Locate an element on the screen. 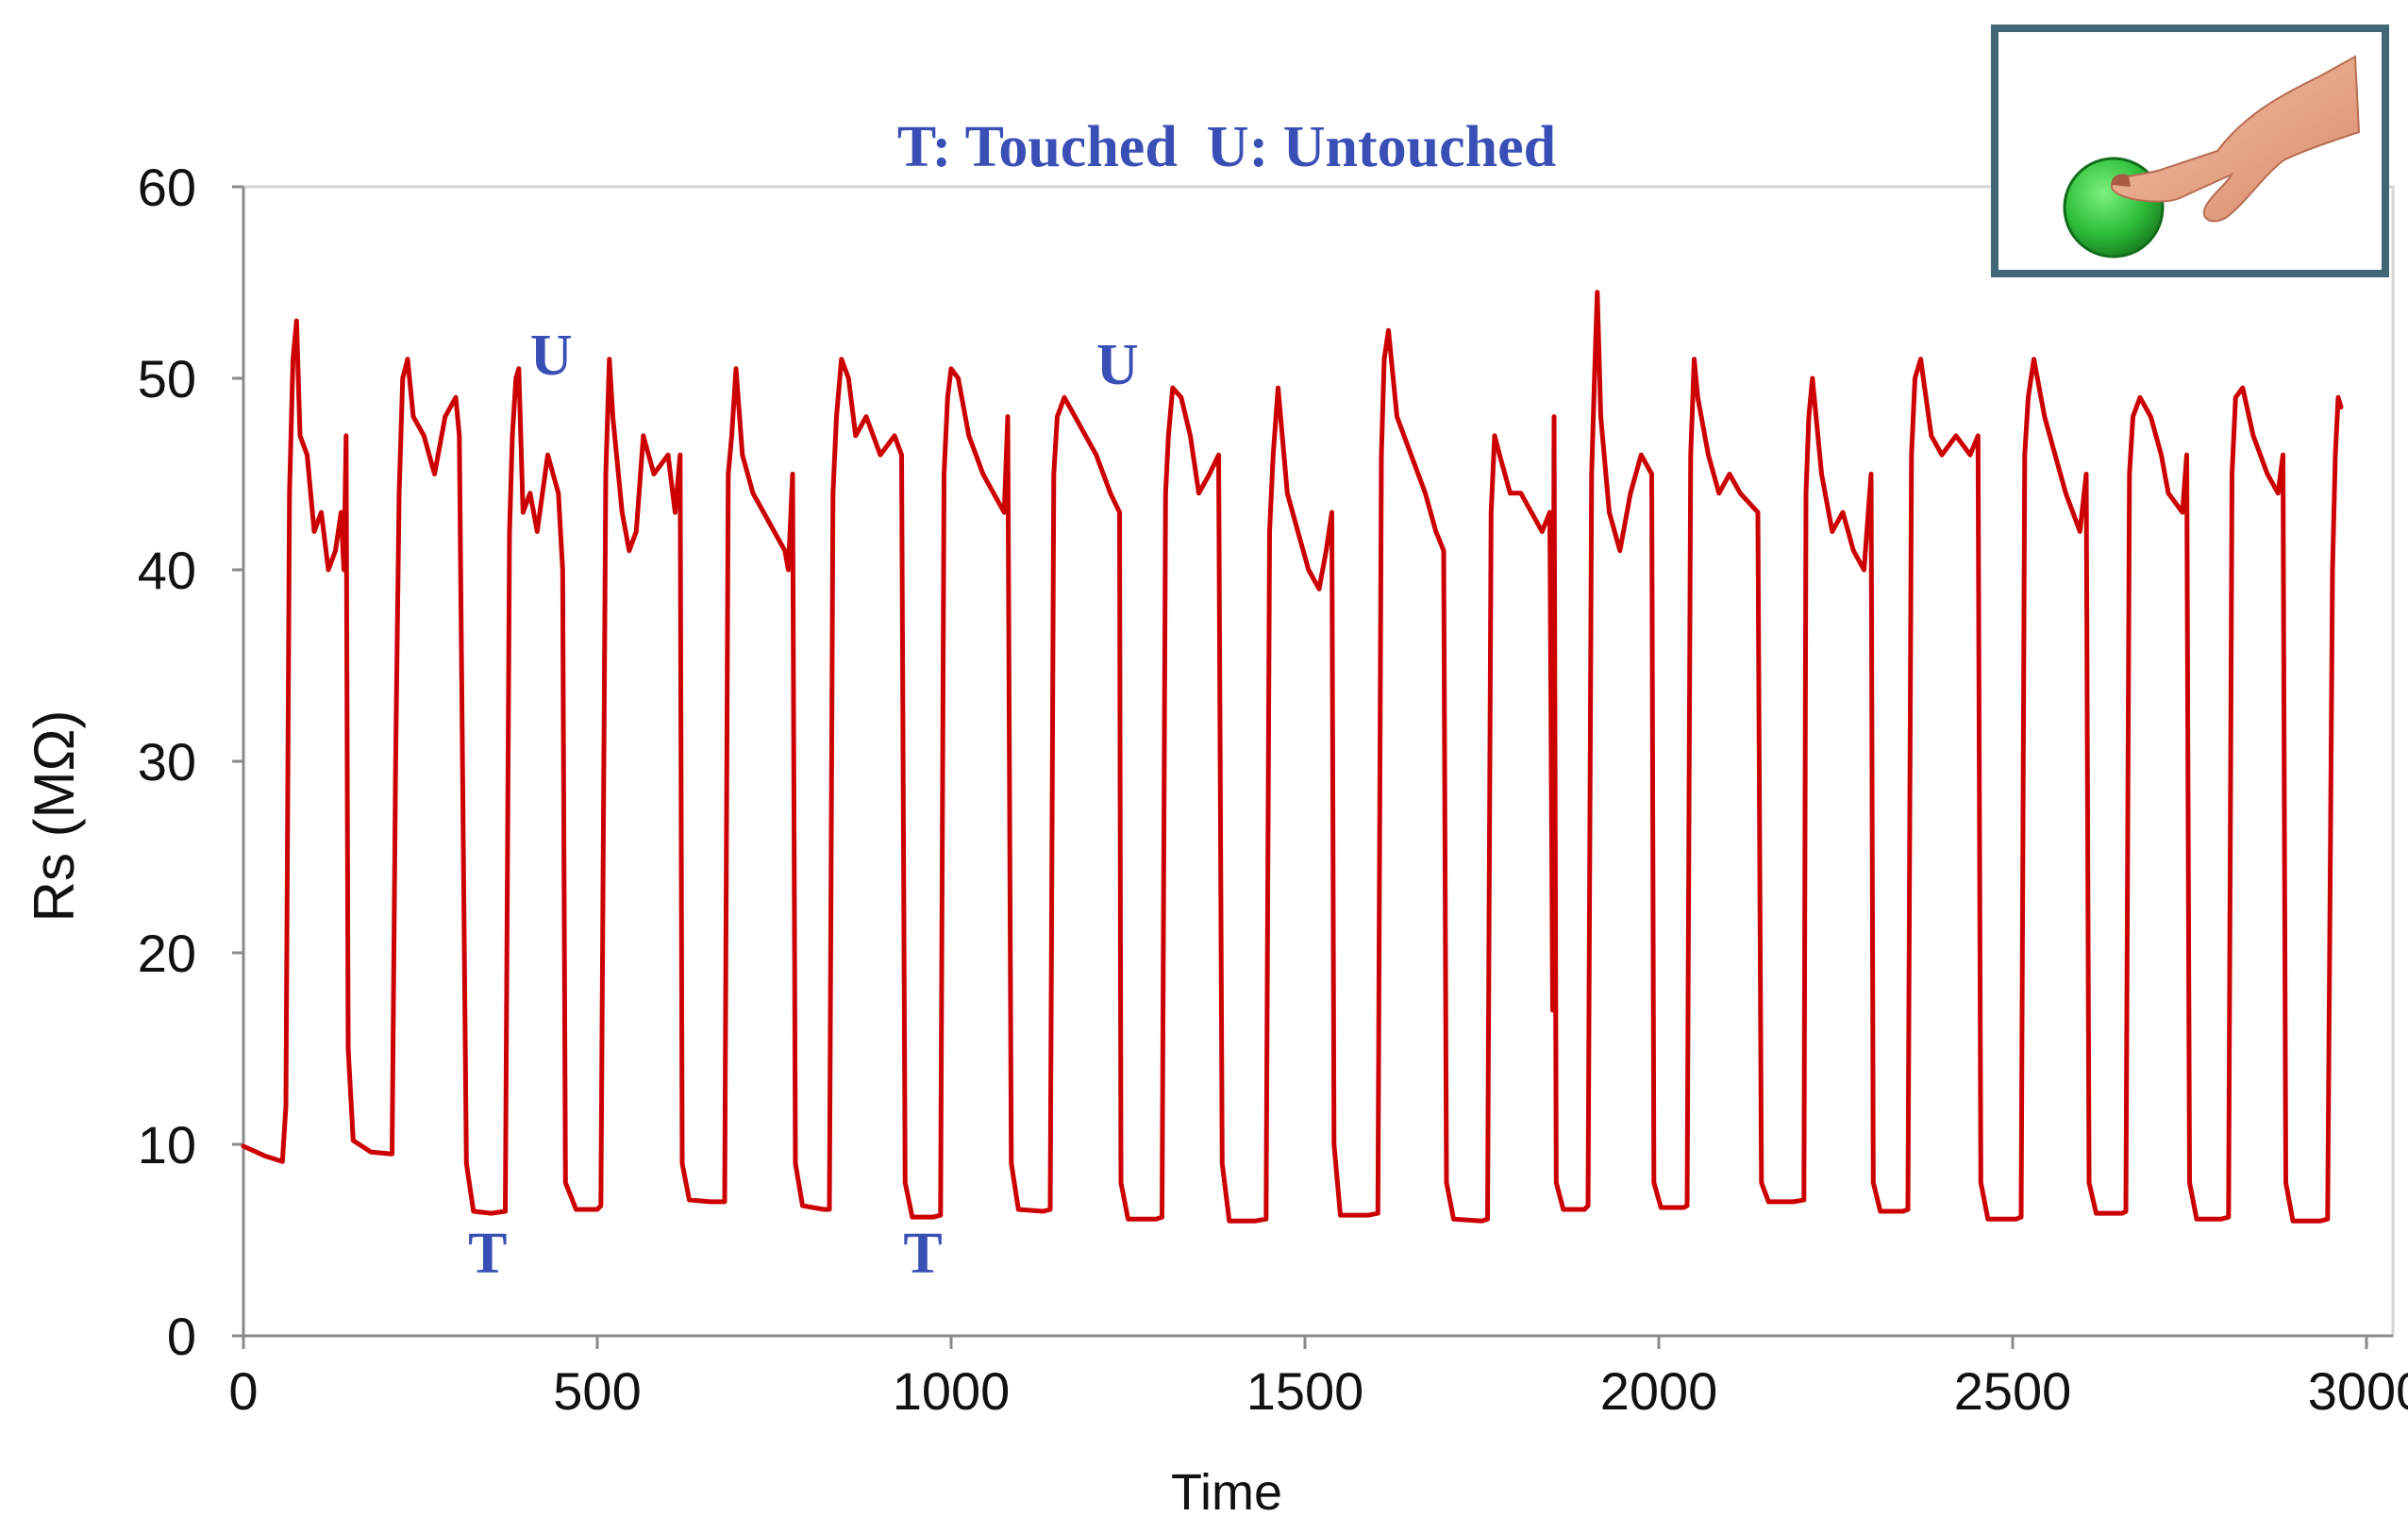 Image resolution: width=2408 pixels, height=1533 pixels. y-axis-ticks: 0 10 20 30 40 50 60 is located at coordinates (190, 762).